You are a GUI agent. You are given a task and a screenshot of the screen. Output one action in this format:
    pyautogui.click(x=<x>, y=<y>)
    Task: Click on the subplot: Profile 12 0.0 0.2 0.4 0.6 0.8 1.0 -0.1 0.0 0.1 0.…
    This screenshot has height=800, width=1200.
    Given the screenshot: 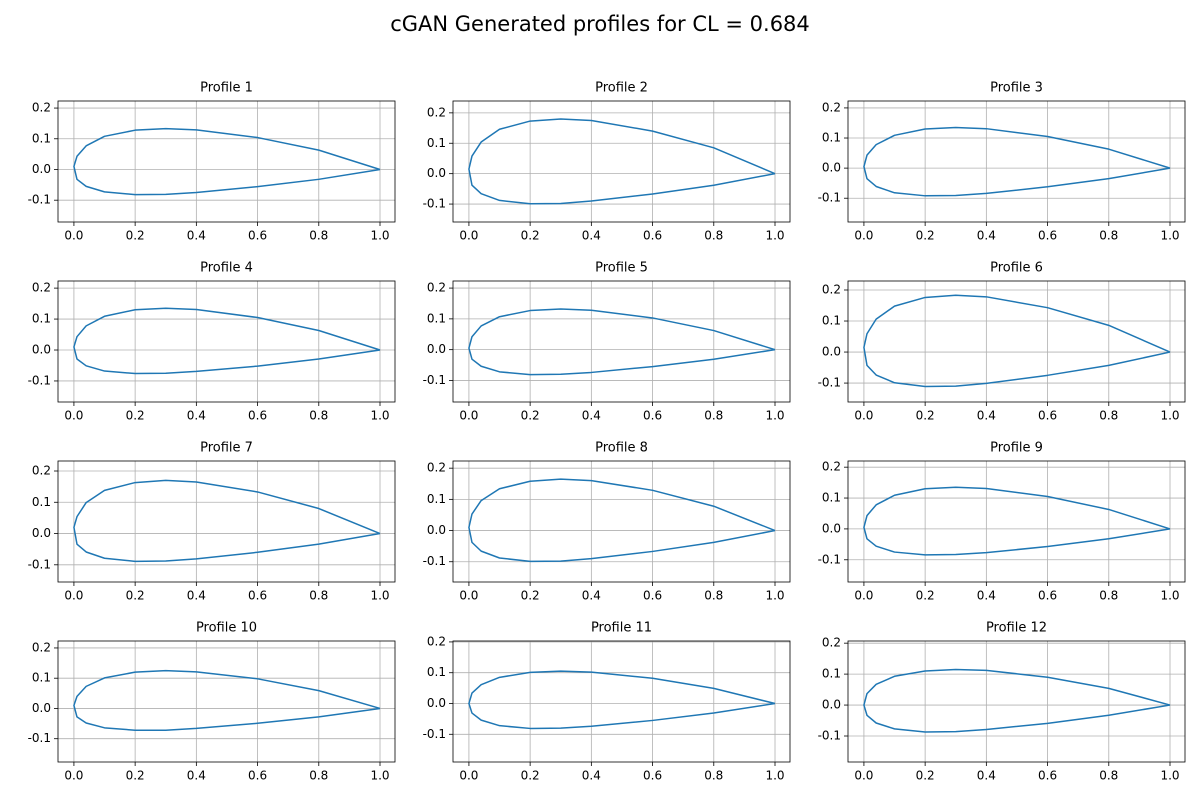 What is the action you would take?
    pyautogui.click(x=1002, y=702)
    